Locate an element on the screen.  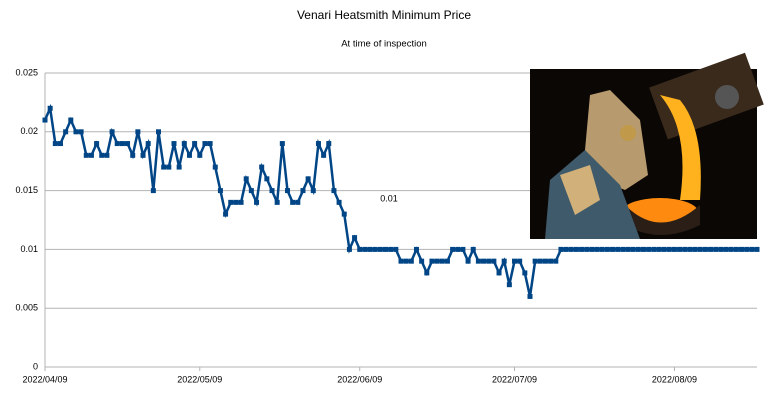
rat-head is located at coordinates (616, 140).